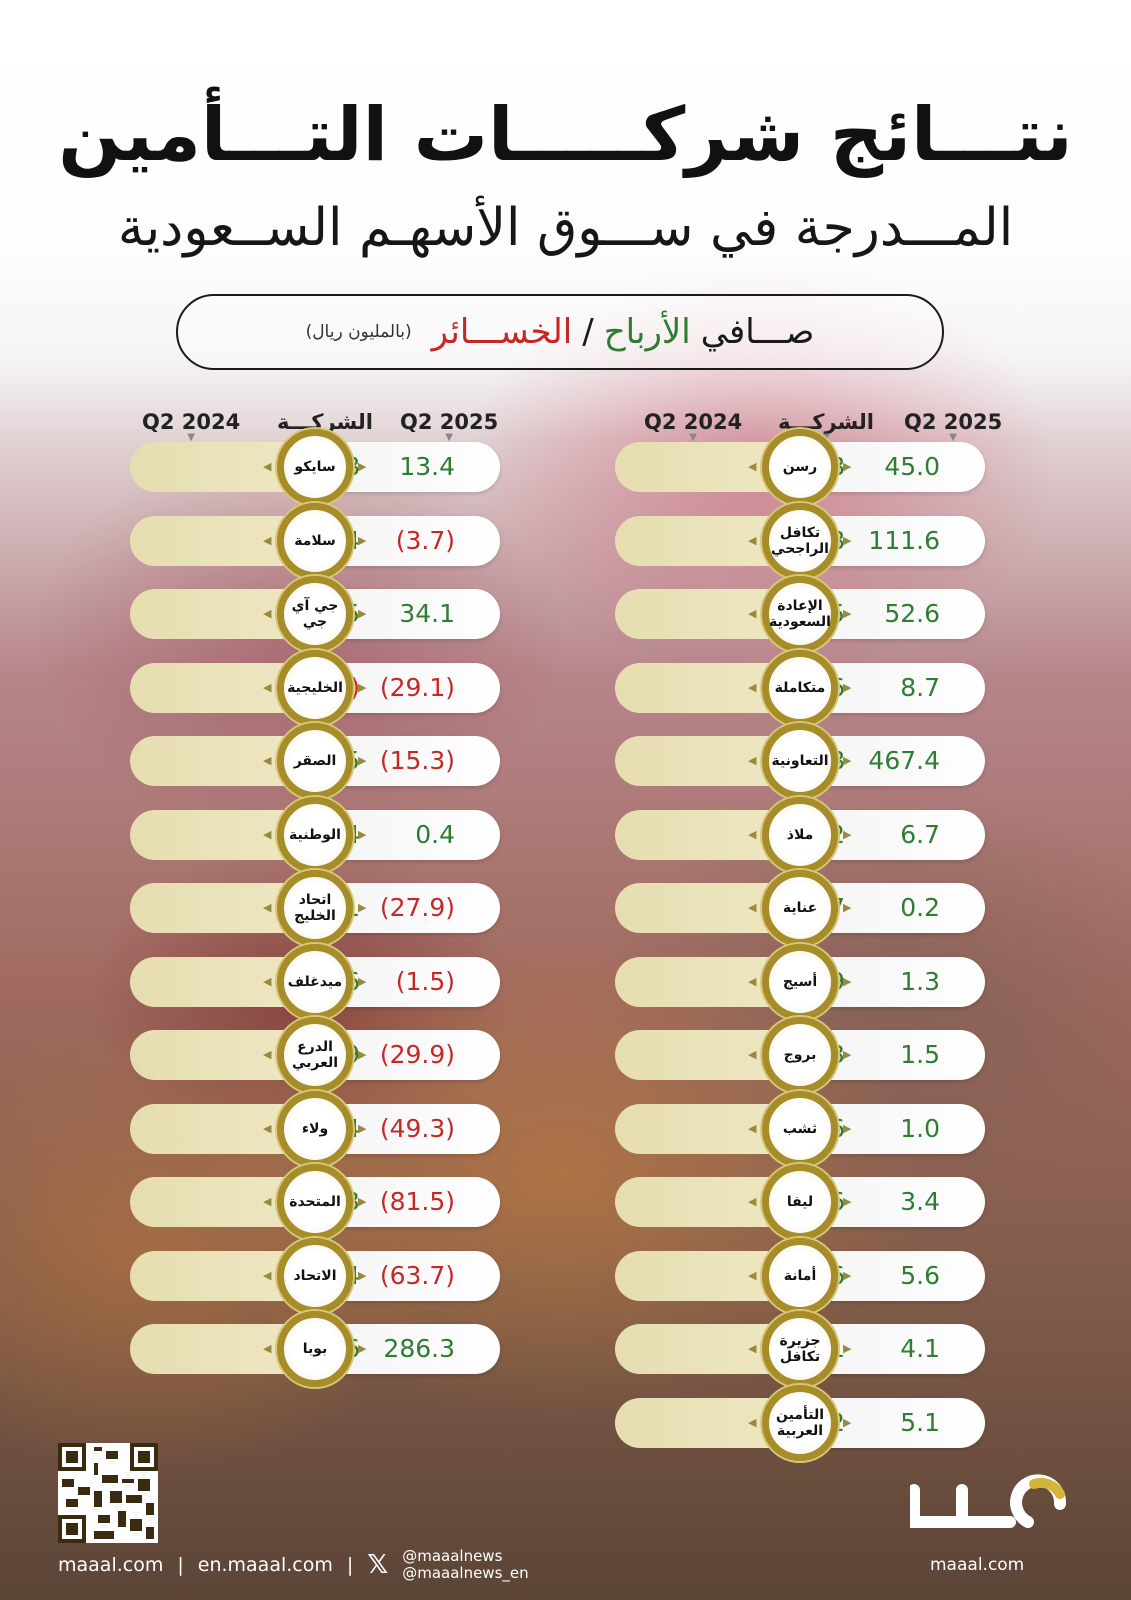  I want to click on table-row: 11.4(3.7)◀▶سلامة, so click(315, 540).